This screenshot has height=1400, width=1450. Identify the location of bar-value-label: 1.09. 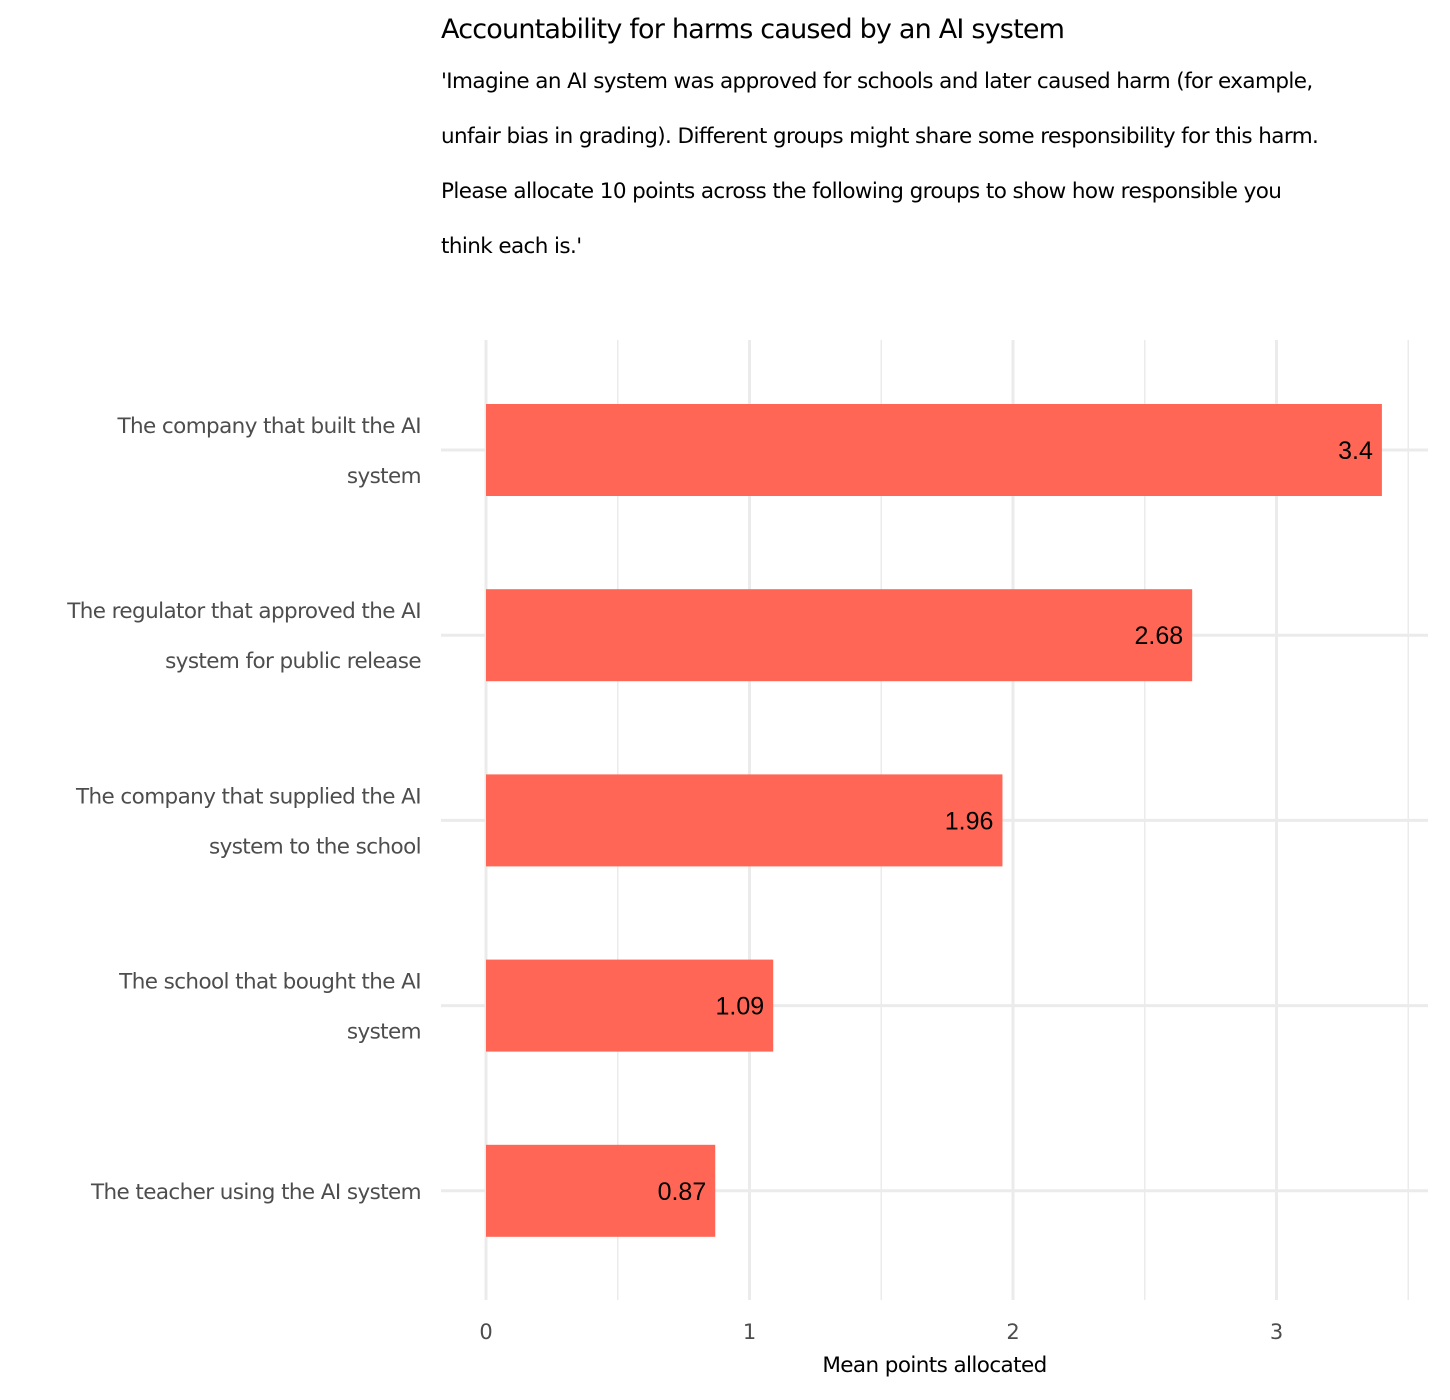
(740, 1007).